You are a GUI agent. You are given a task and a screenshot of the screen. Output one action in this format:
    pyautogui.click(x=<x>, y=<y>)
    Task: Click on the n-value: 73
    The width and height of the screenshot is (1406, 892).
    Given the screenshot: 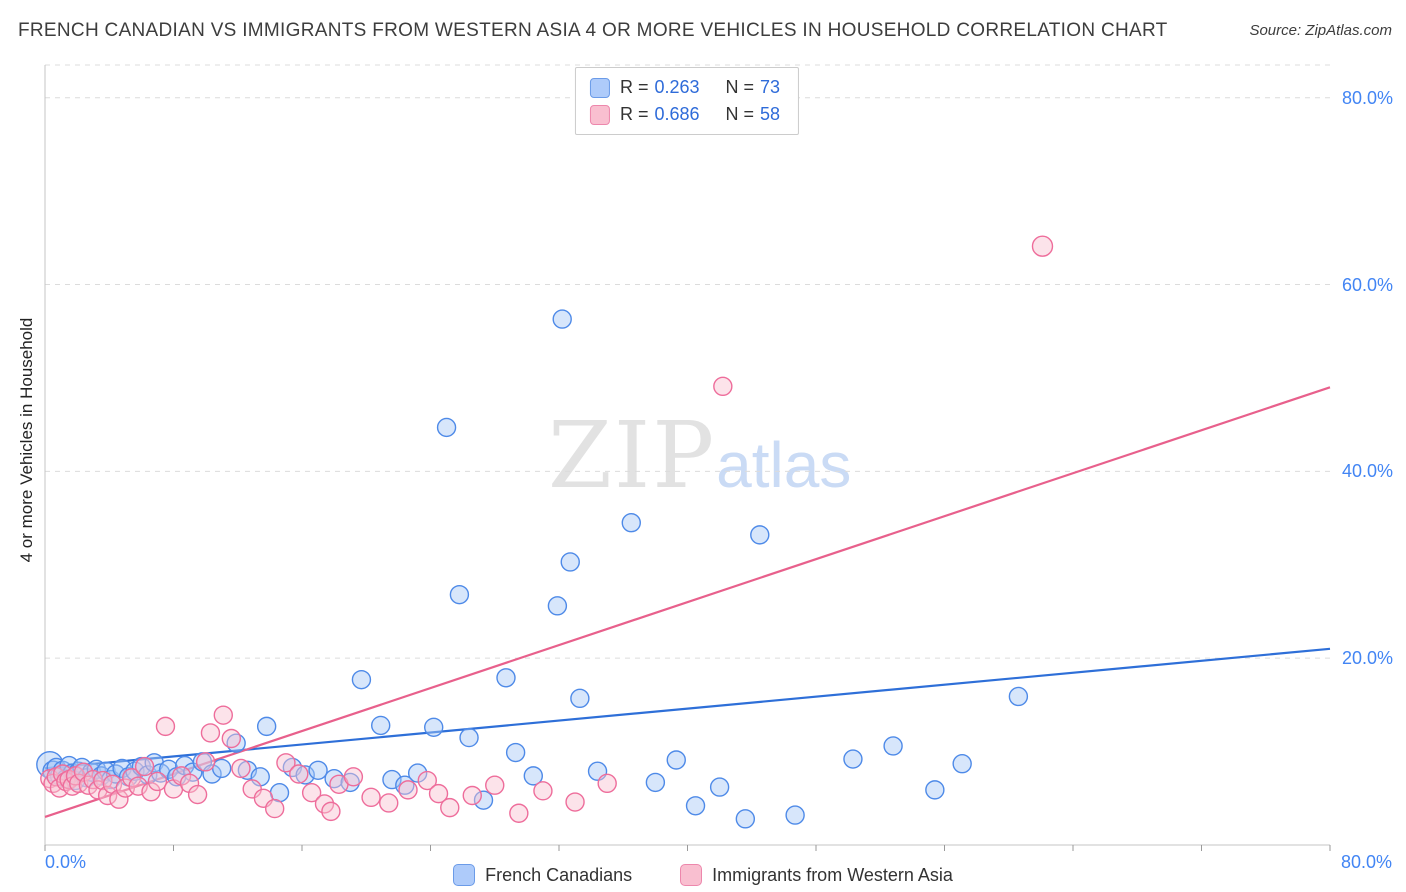 What is the action you would take?
    pyautogui.click(x=770, y=87)
    